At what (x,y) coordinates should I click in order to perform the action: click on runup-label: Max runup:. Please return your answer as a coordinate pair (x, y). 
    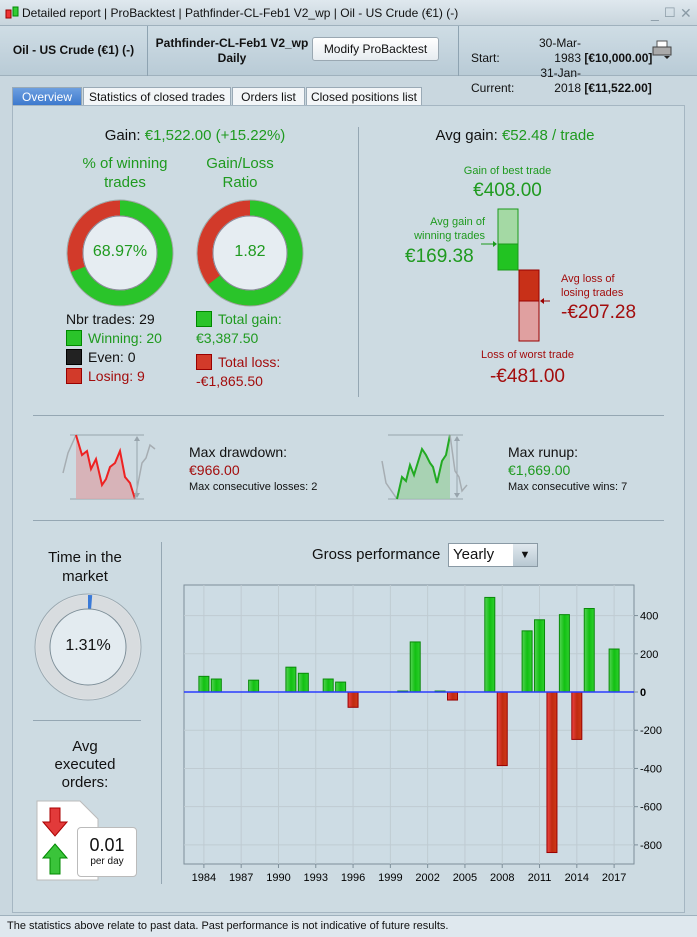
    Looking at the image, I should click on (543, 452).